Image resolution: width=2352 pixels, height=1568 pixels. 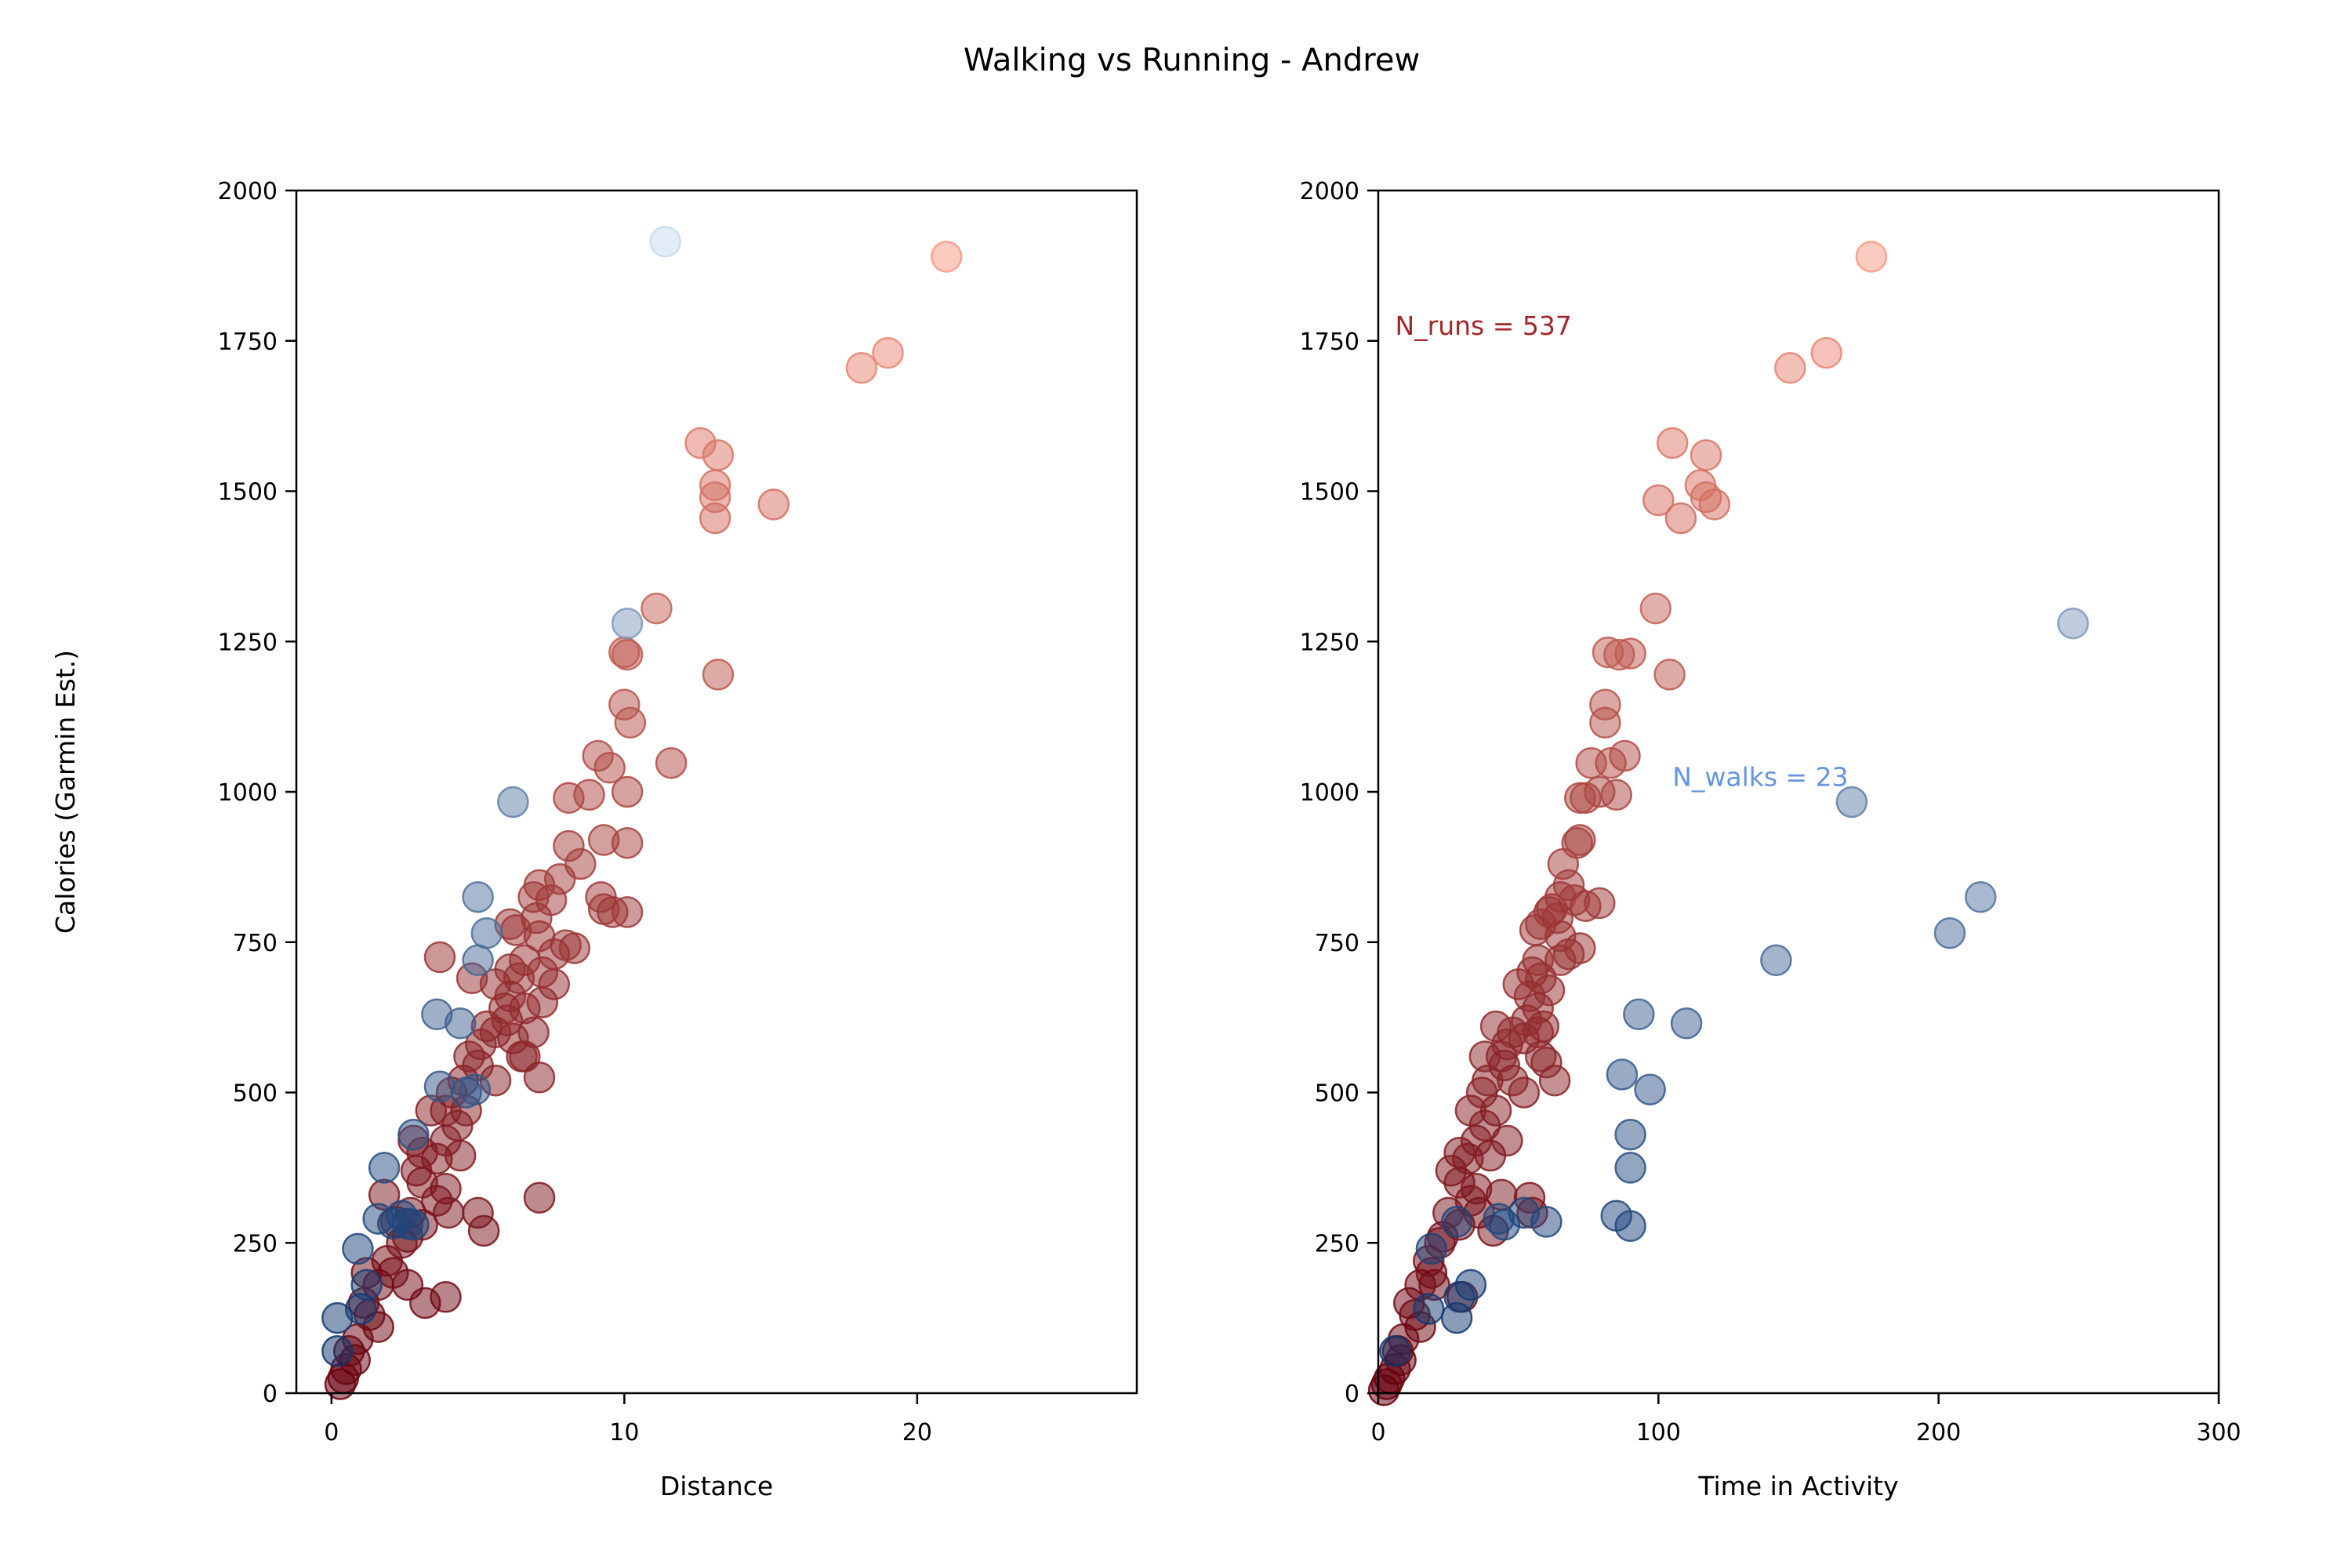 What do you see at coordinates (1760, 776) in the screenshot?
I see `walks-count-annotation: N_walks = 23` at bounding box center [1760, 776].